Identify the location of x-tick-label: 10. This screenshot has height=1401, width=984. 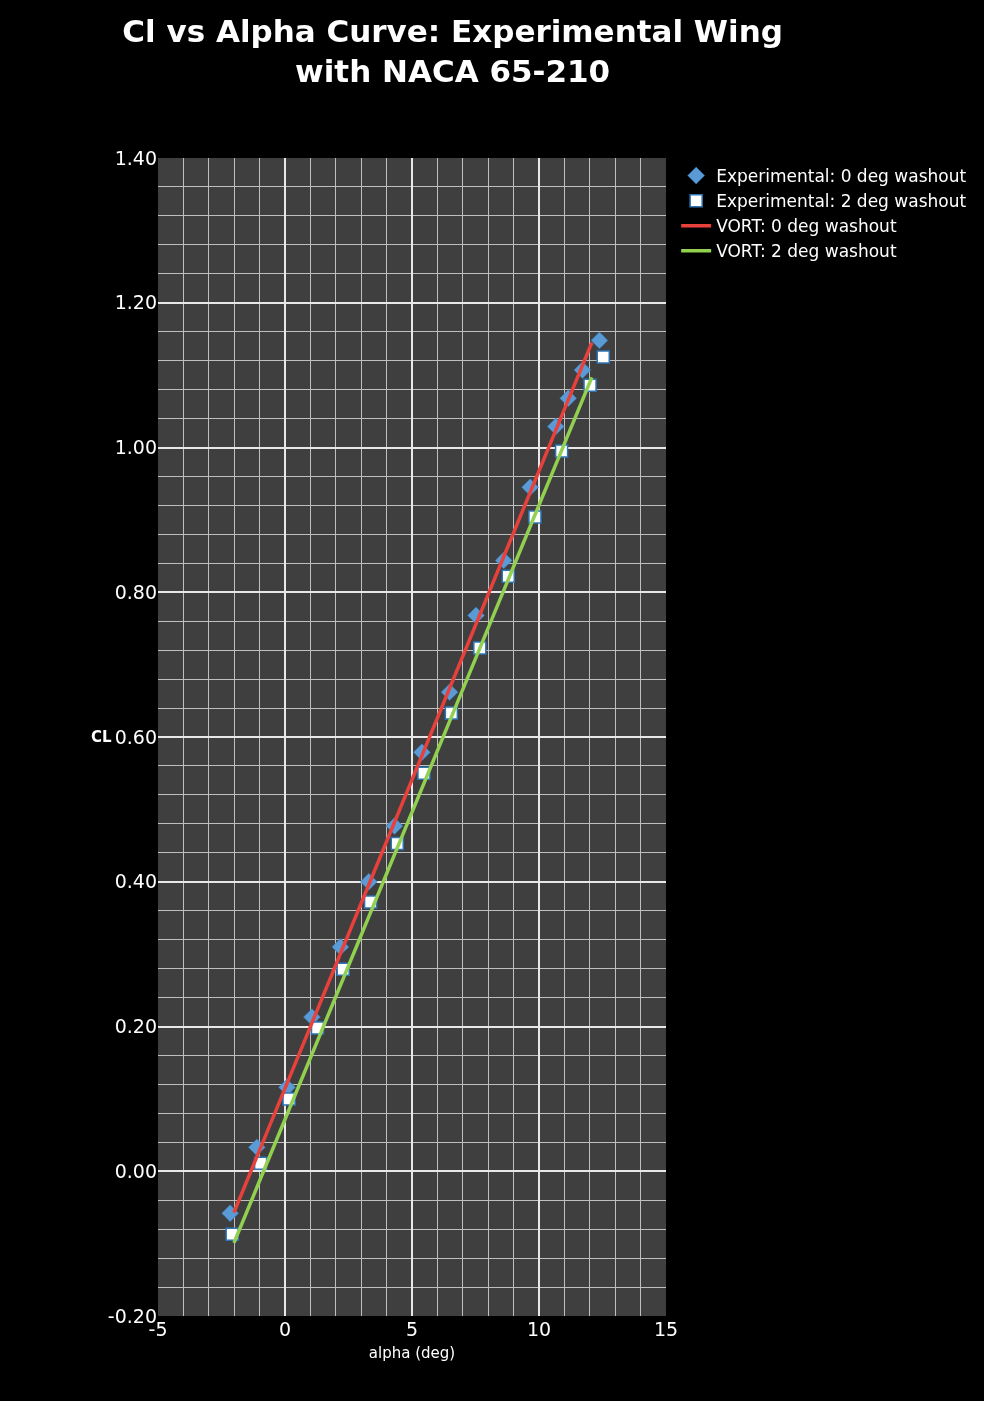
(539, 1329).